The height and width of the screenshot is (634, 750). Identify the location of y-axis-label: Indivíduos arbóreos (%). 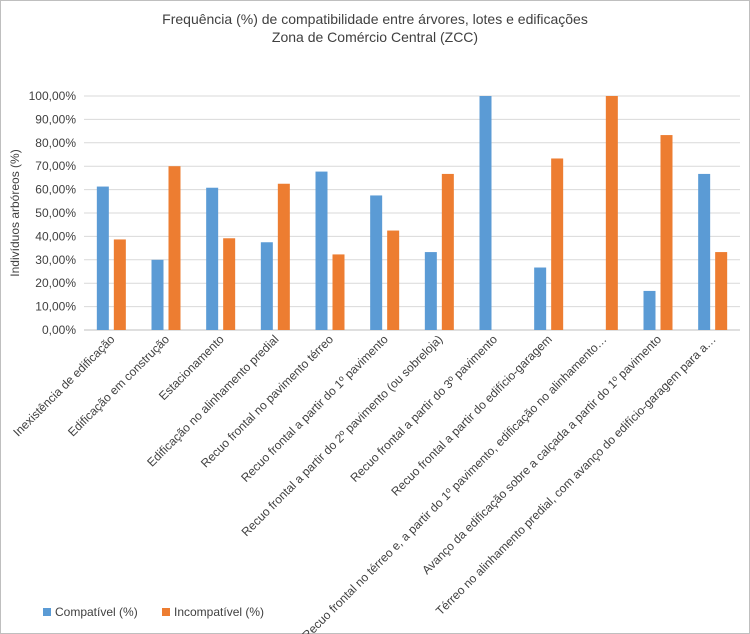
(15, 212).